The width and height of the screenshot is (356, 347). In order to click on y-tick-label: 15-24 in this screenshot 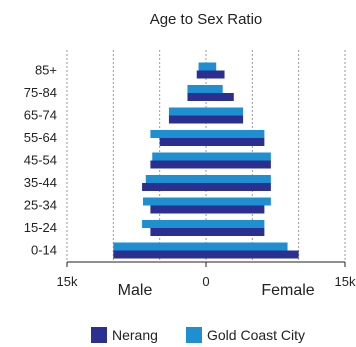, I will do `click(40, 227)`.